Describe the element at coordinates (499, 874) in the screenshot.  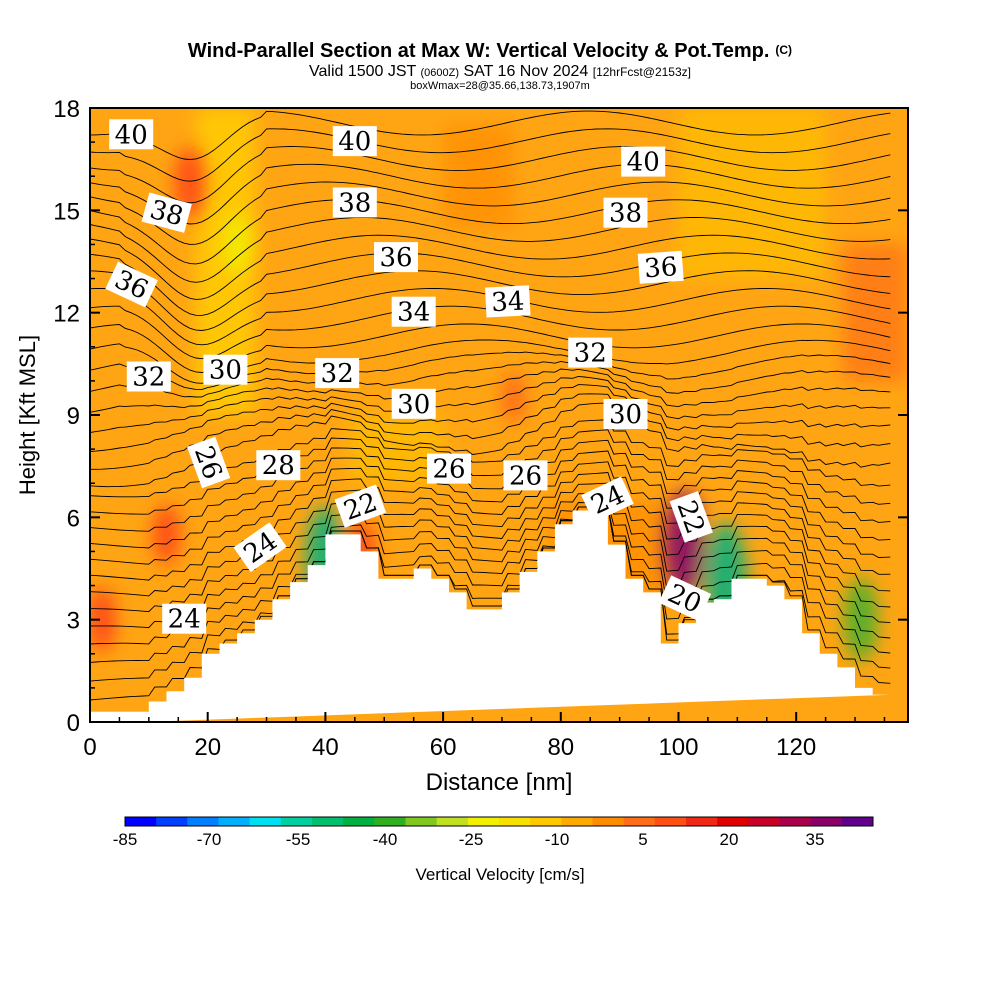
I see `colorbar-label: Vertical Velocity [cm/s]` at that location.